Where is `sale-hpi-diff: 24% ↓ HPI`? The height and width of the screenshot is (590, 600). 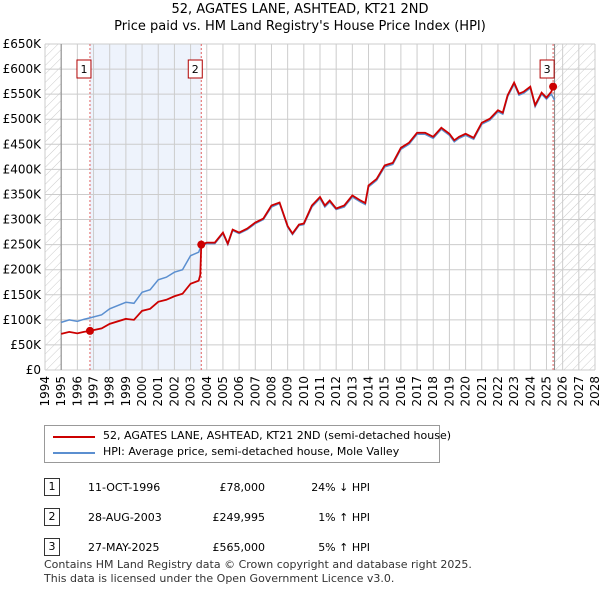 sale-hpi-diff: 24% ↓ HPI is located at coordinates (340, 487).